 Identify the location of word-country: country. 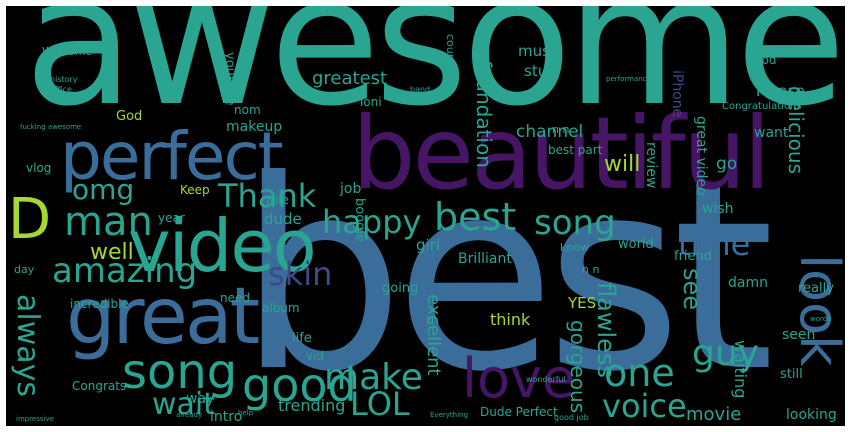
(450, 55).